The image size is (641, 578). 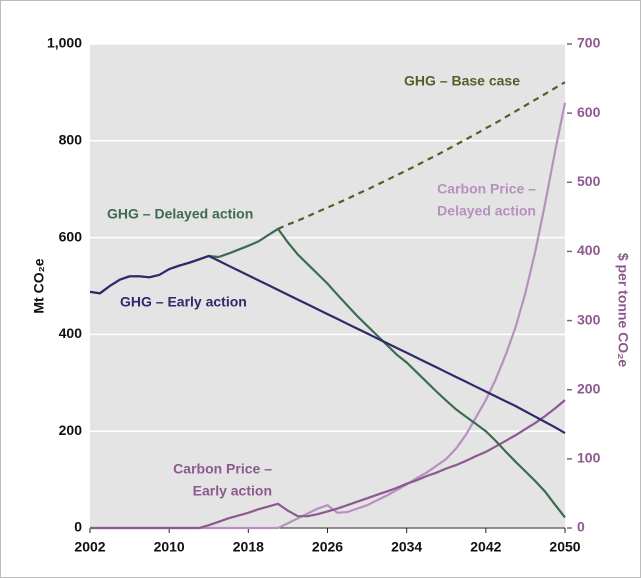 I want to click on y-tick-label: 200, so click(x=71, y=430).